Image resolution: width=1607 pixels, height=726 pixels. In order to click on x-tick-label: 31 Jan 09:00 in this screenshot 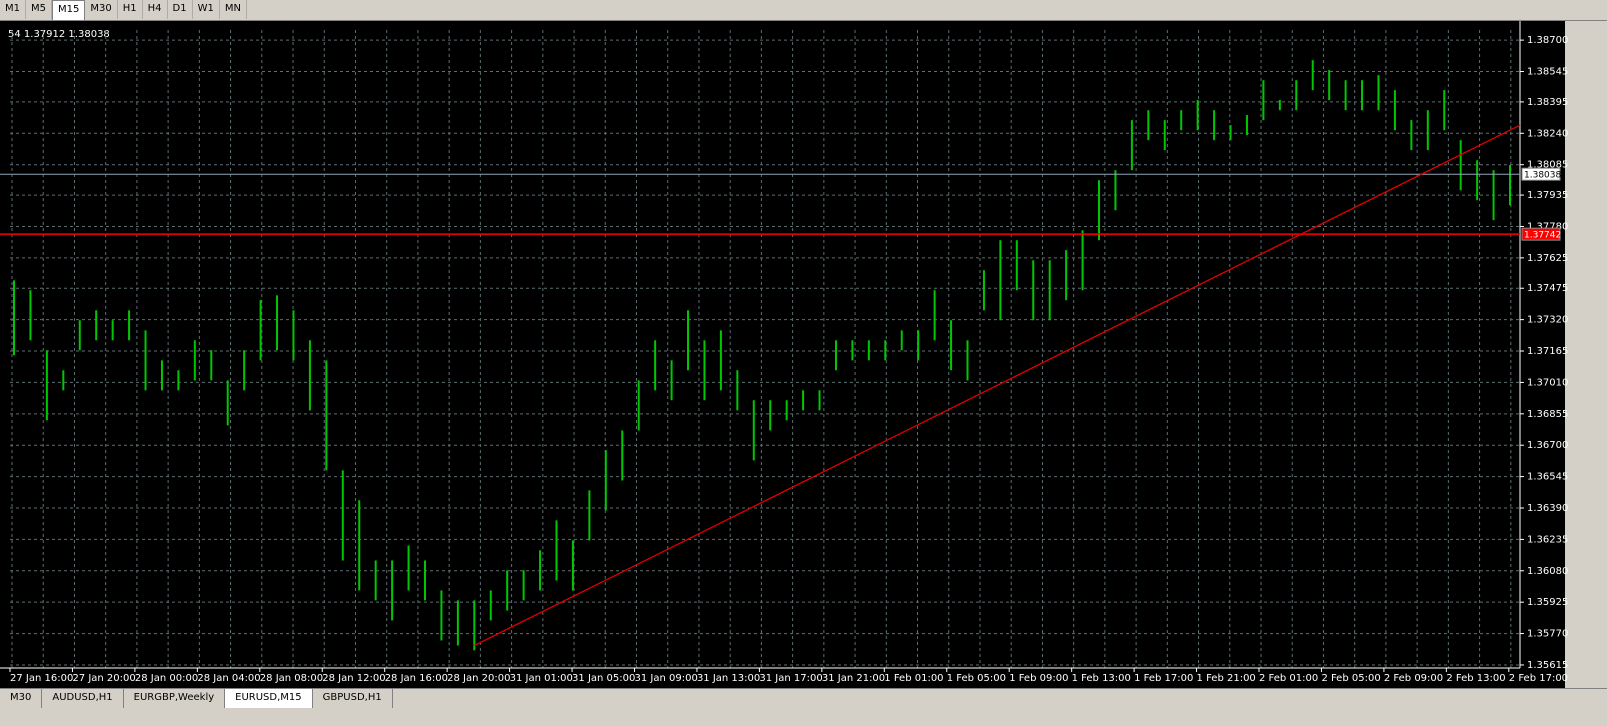, I will do `click(666, 678)`.